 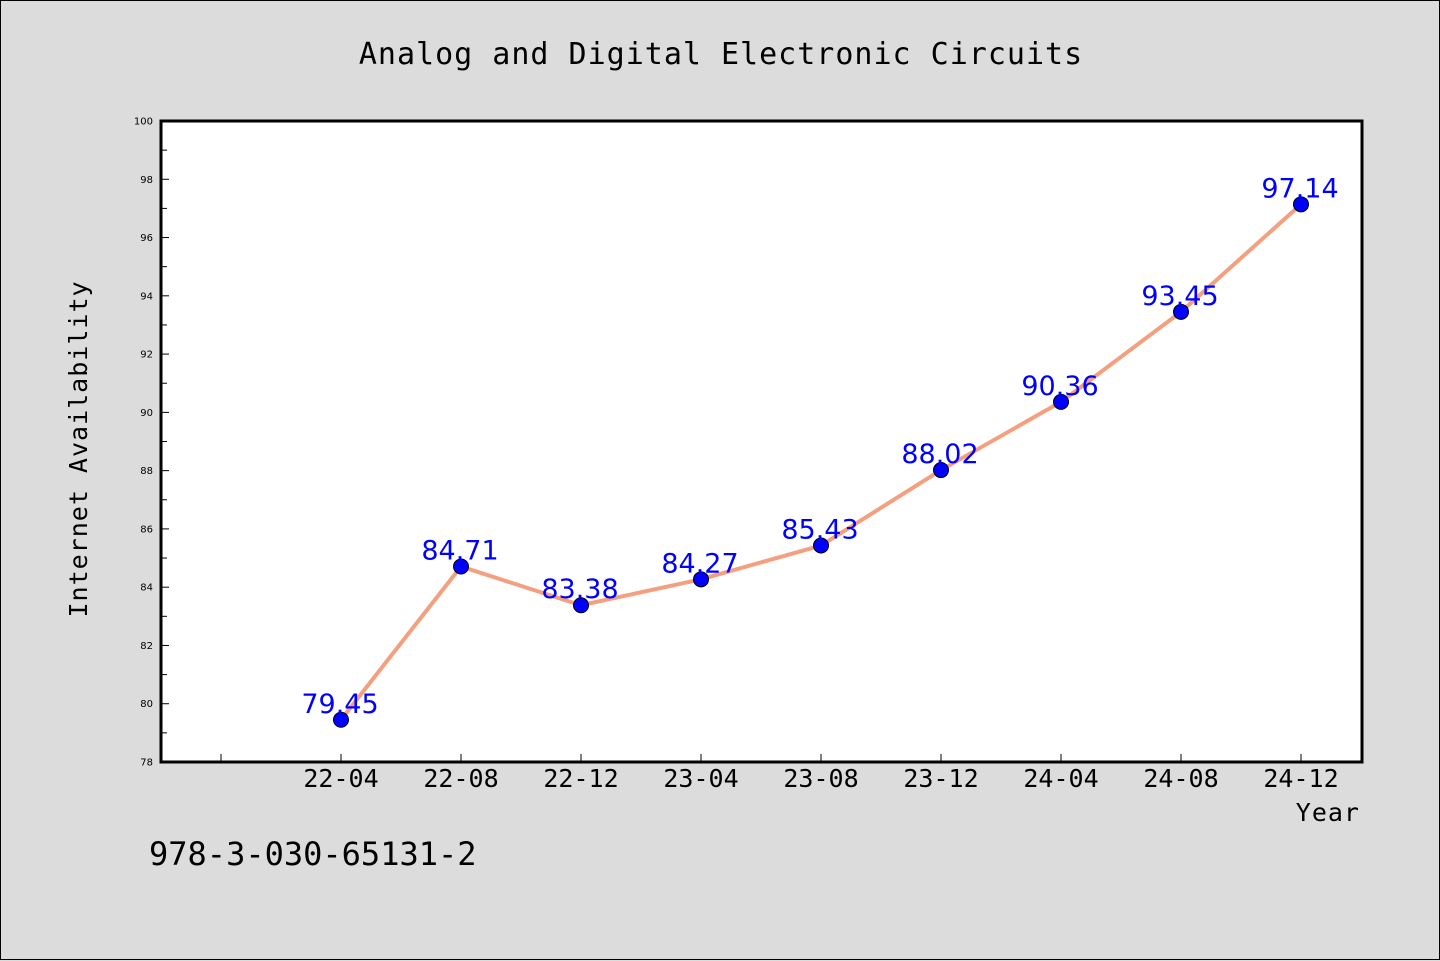 I want to click on data-label: 93.45, so click(x=1179, y=296).